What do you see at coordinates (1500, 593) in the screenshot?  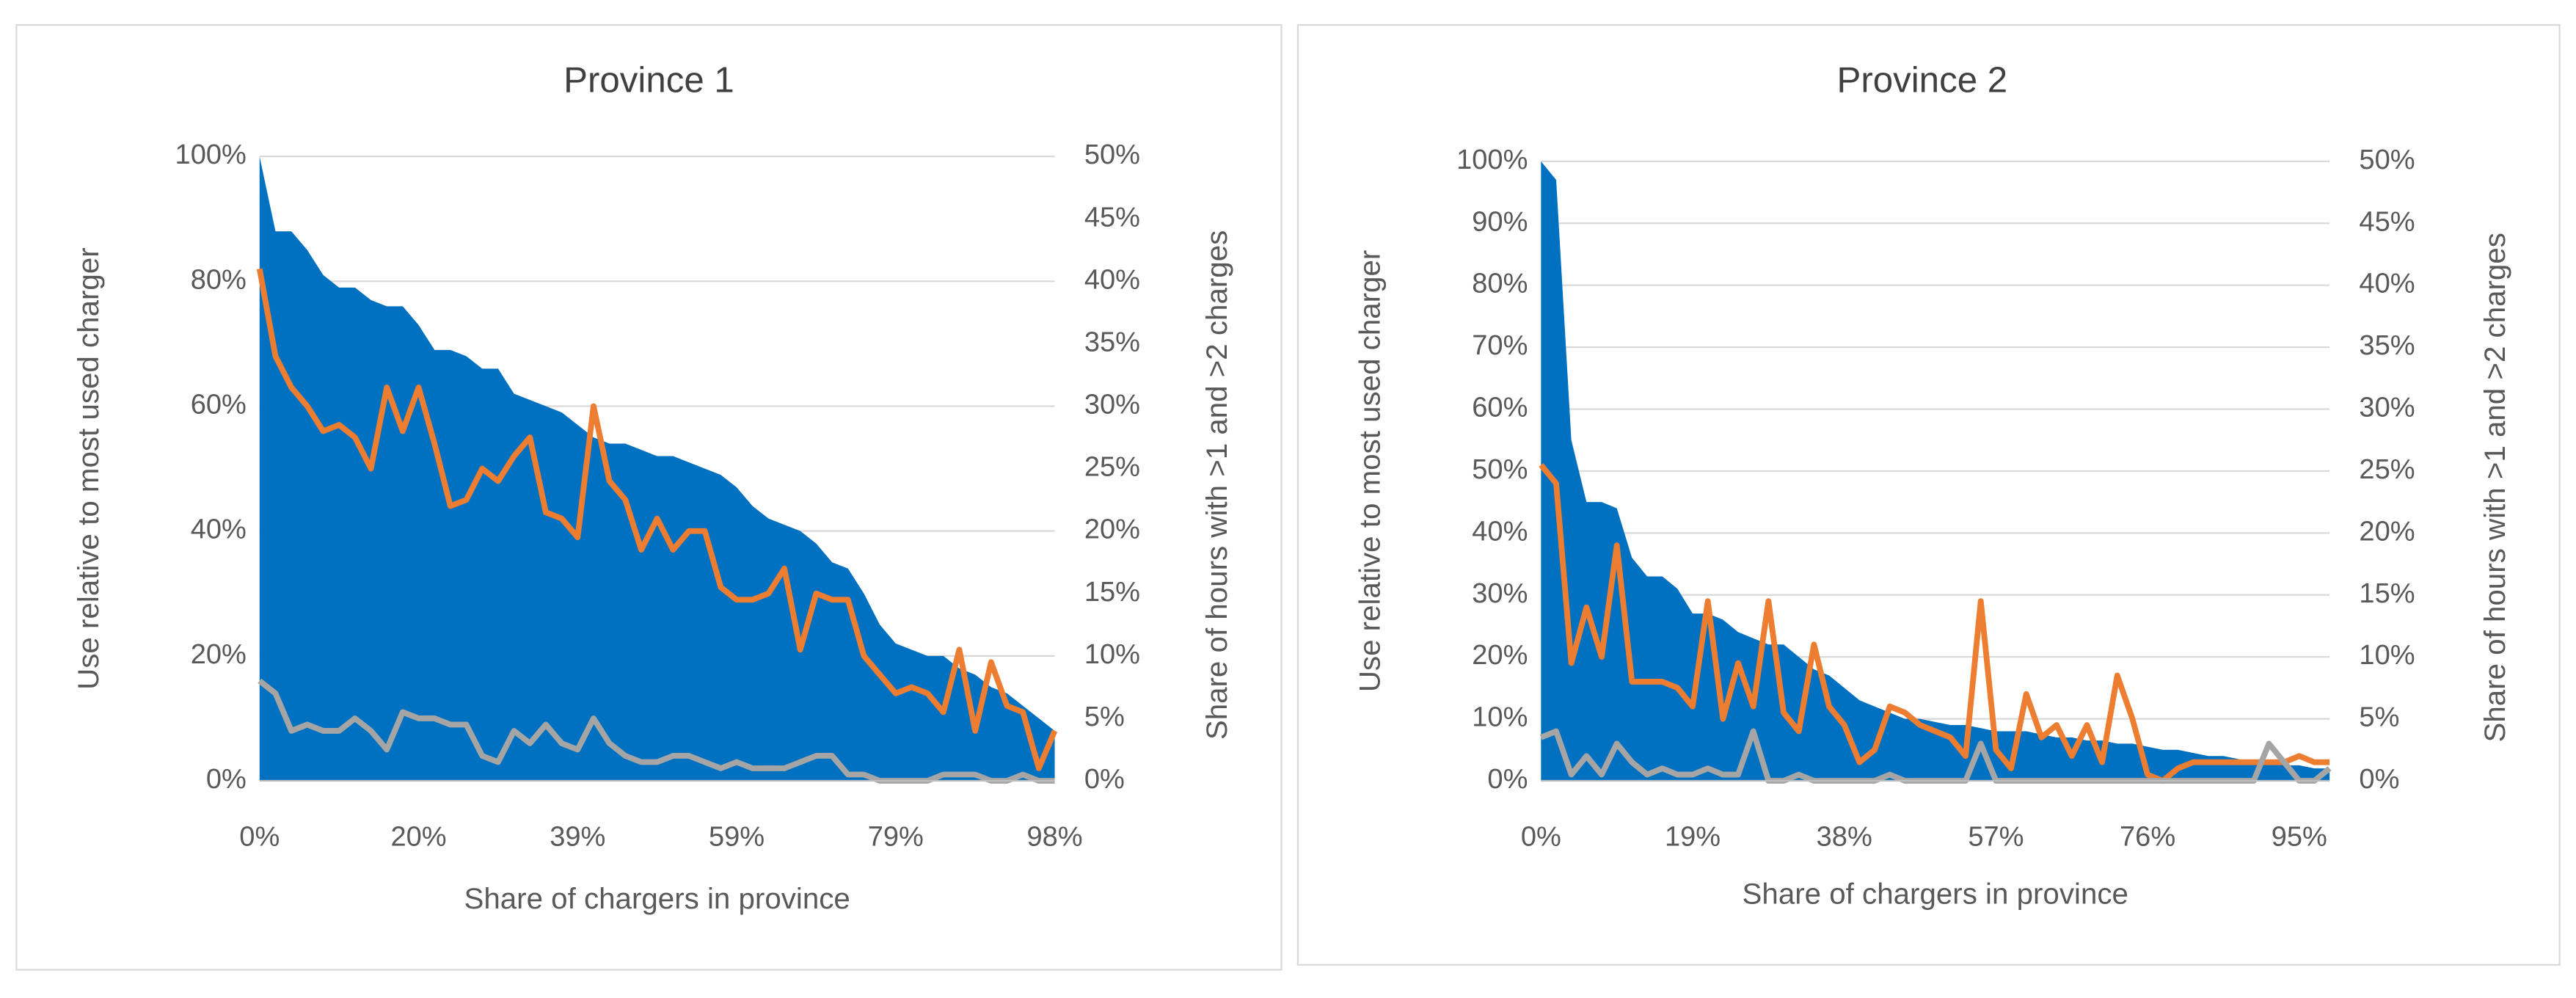 I see `y-tick-label: 30%` at bounding box center [1500, 593].